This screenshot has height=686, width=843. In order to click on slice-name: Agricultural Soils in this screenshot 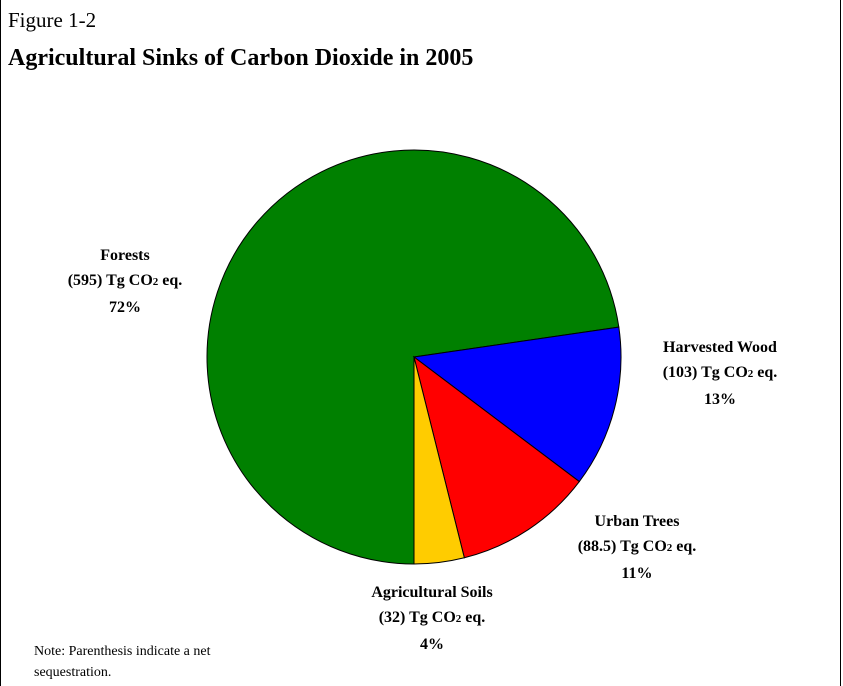, I will do `click(432, 592)`.